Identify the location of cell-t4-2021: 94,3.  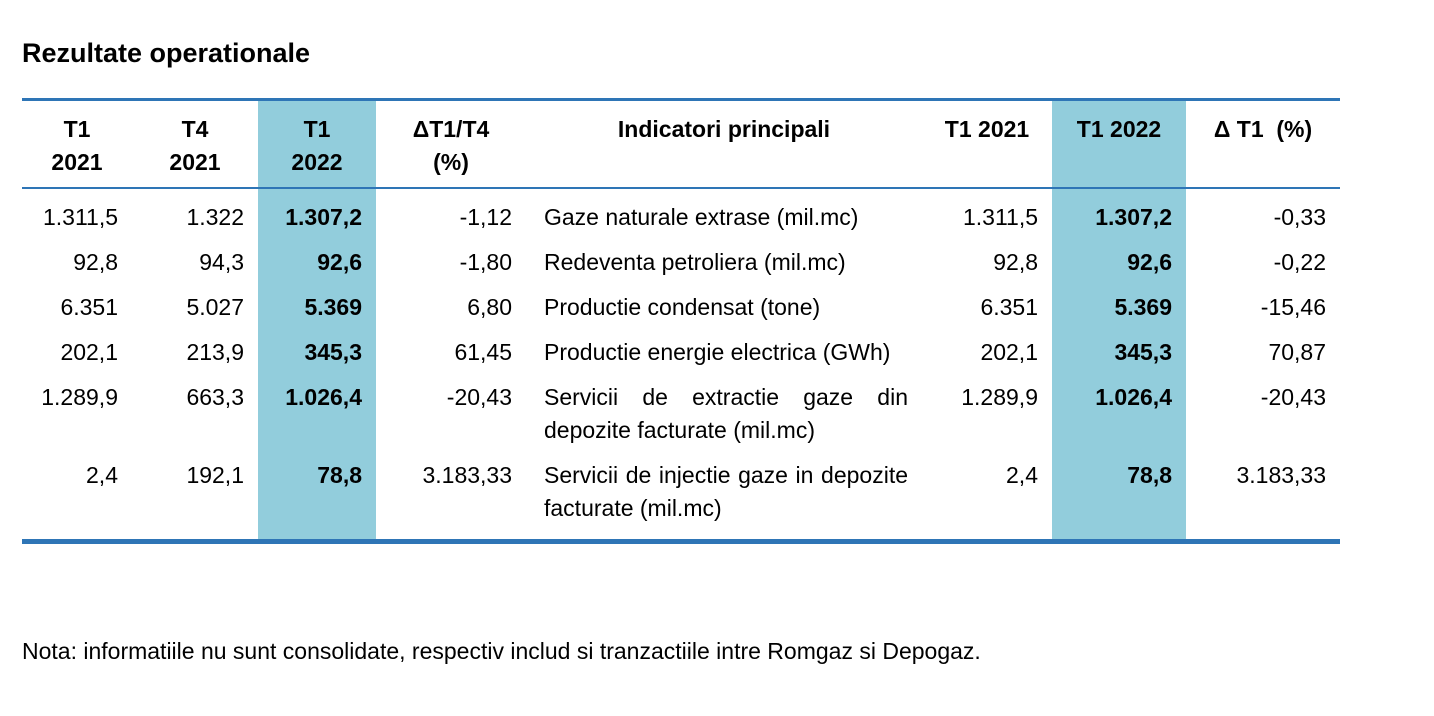
(221, 262).